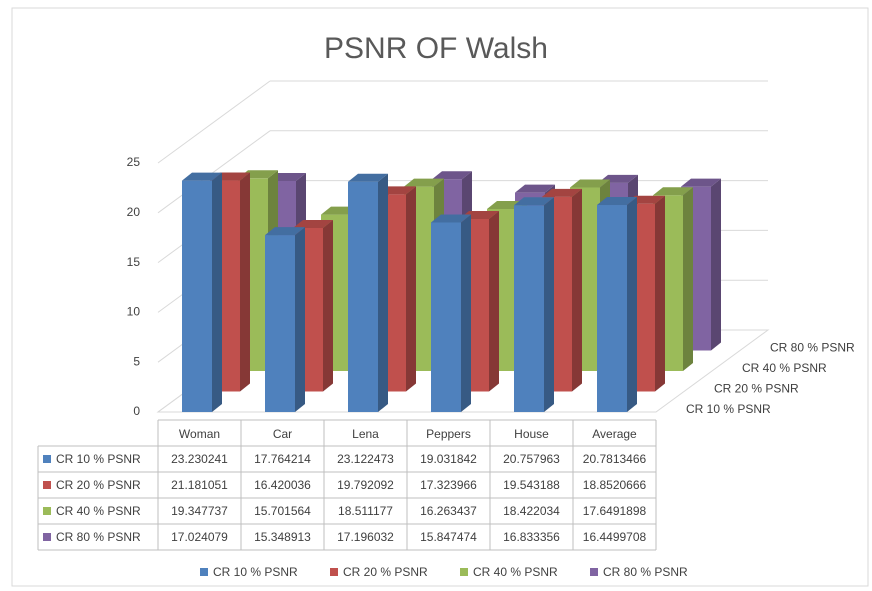 This screenshot has height=591, width=872. Describe the element at coordinates (282, 485) in the screenshot. I see `table-cell: 16.420036` at that location.